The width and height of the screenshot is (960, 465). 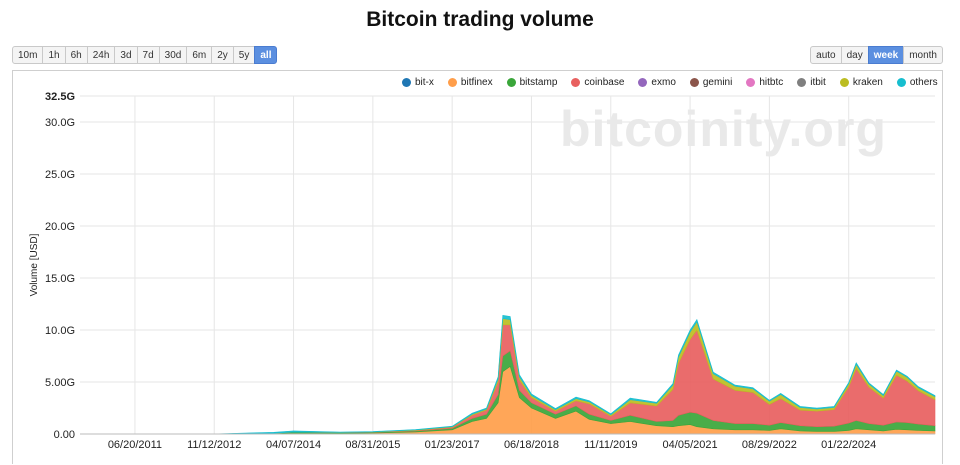 What do you see at coordinates (101, 55) in the screenshot?
I see `range-24h-button: 24h` at bounding box center [101, 55].